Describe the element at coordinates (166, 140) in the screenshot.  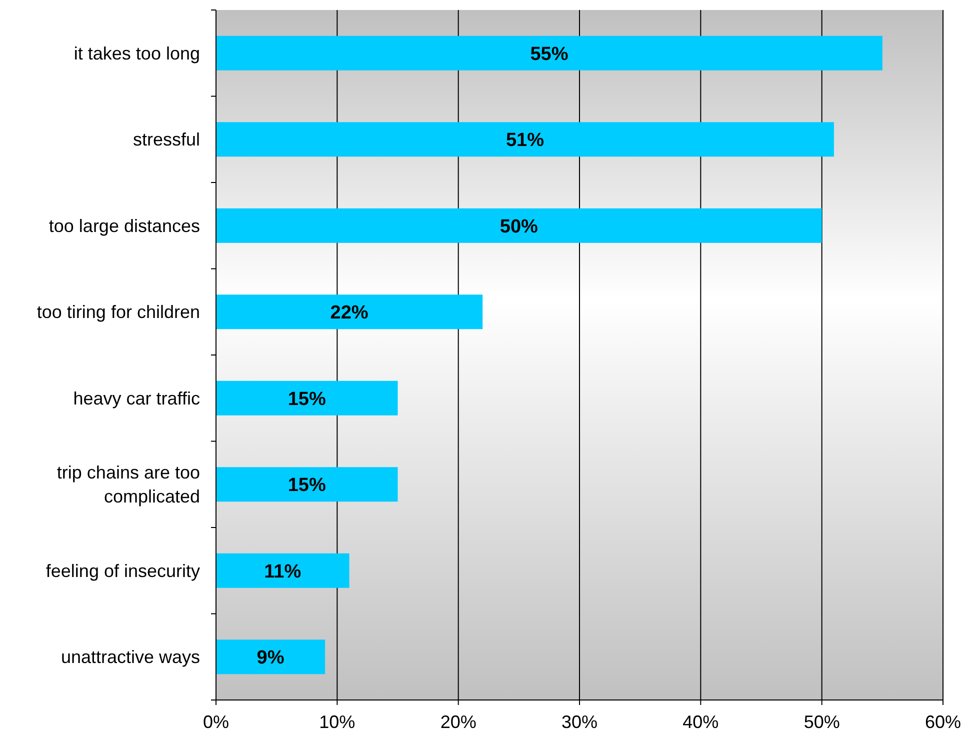
I see `y-tick-label: stressful` at that location.